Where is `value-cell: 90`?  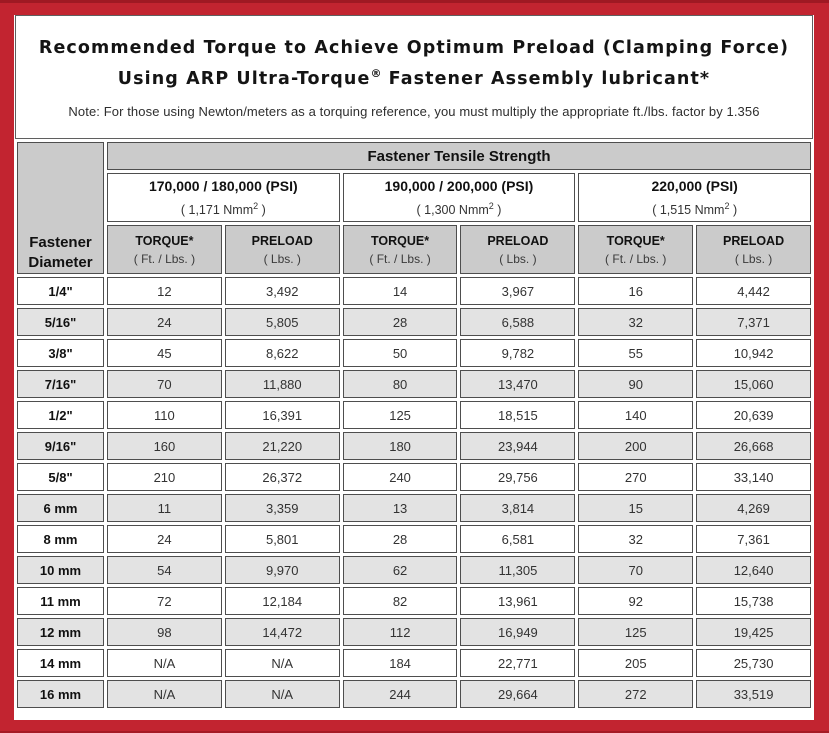 value-cell: 90 is located at coordinates (636, 384).